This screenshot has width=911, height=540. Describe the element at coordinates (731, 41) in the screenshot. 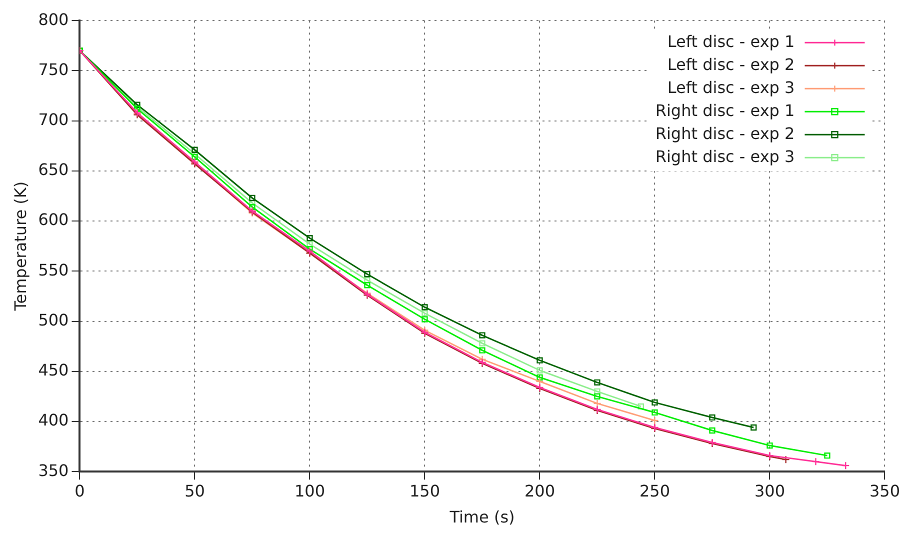

I see `legend-label: Left disc - exp 1` at that location.